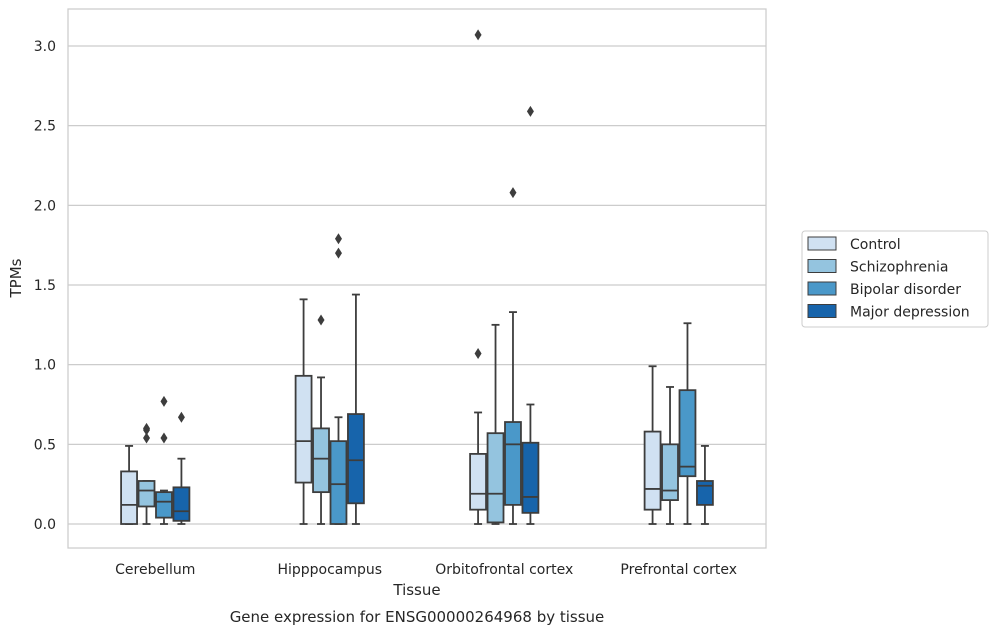  I want to click on x-tick-label: Hipppocampus, so click(329, 570).